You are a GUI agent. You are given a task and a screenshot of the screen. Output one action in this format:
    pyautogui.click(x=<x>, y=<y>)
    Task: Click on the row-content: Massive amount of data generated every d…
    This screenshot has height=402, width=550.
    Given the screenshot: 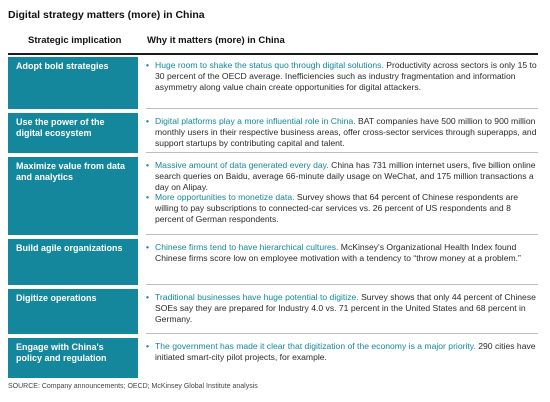 What is the action you would take?
    pyautogui.click(x=342, y=196)
    